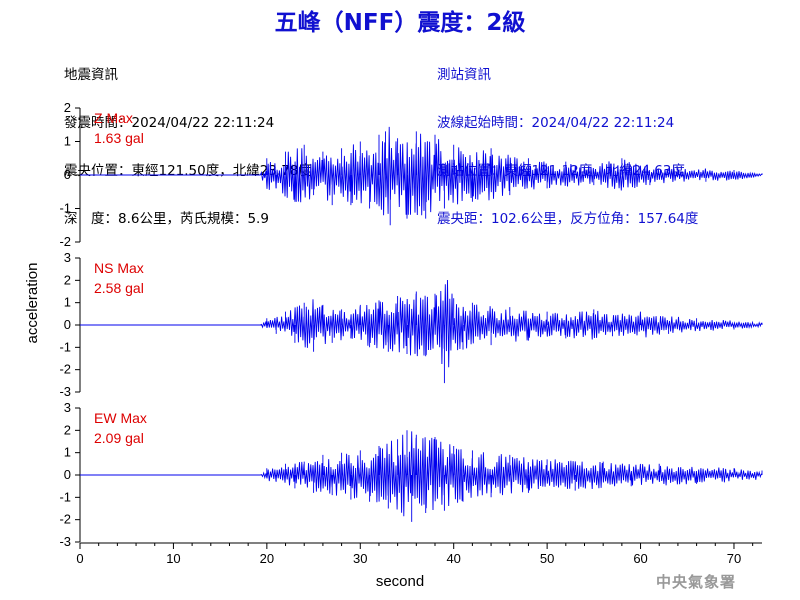  What do you see at coordinates (267, 558) in the screenshot?
I see `x-tick-label: 20` at bounding box center [267, 558].